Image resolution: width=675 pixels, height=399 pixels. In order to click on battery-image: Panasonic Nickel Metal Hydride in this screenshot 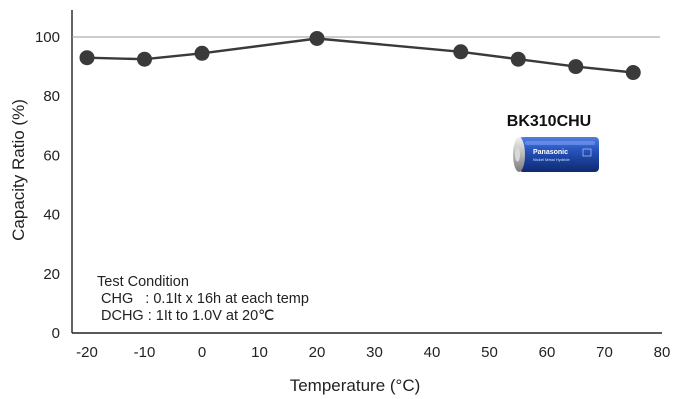, I will do `click(556, 154)`.